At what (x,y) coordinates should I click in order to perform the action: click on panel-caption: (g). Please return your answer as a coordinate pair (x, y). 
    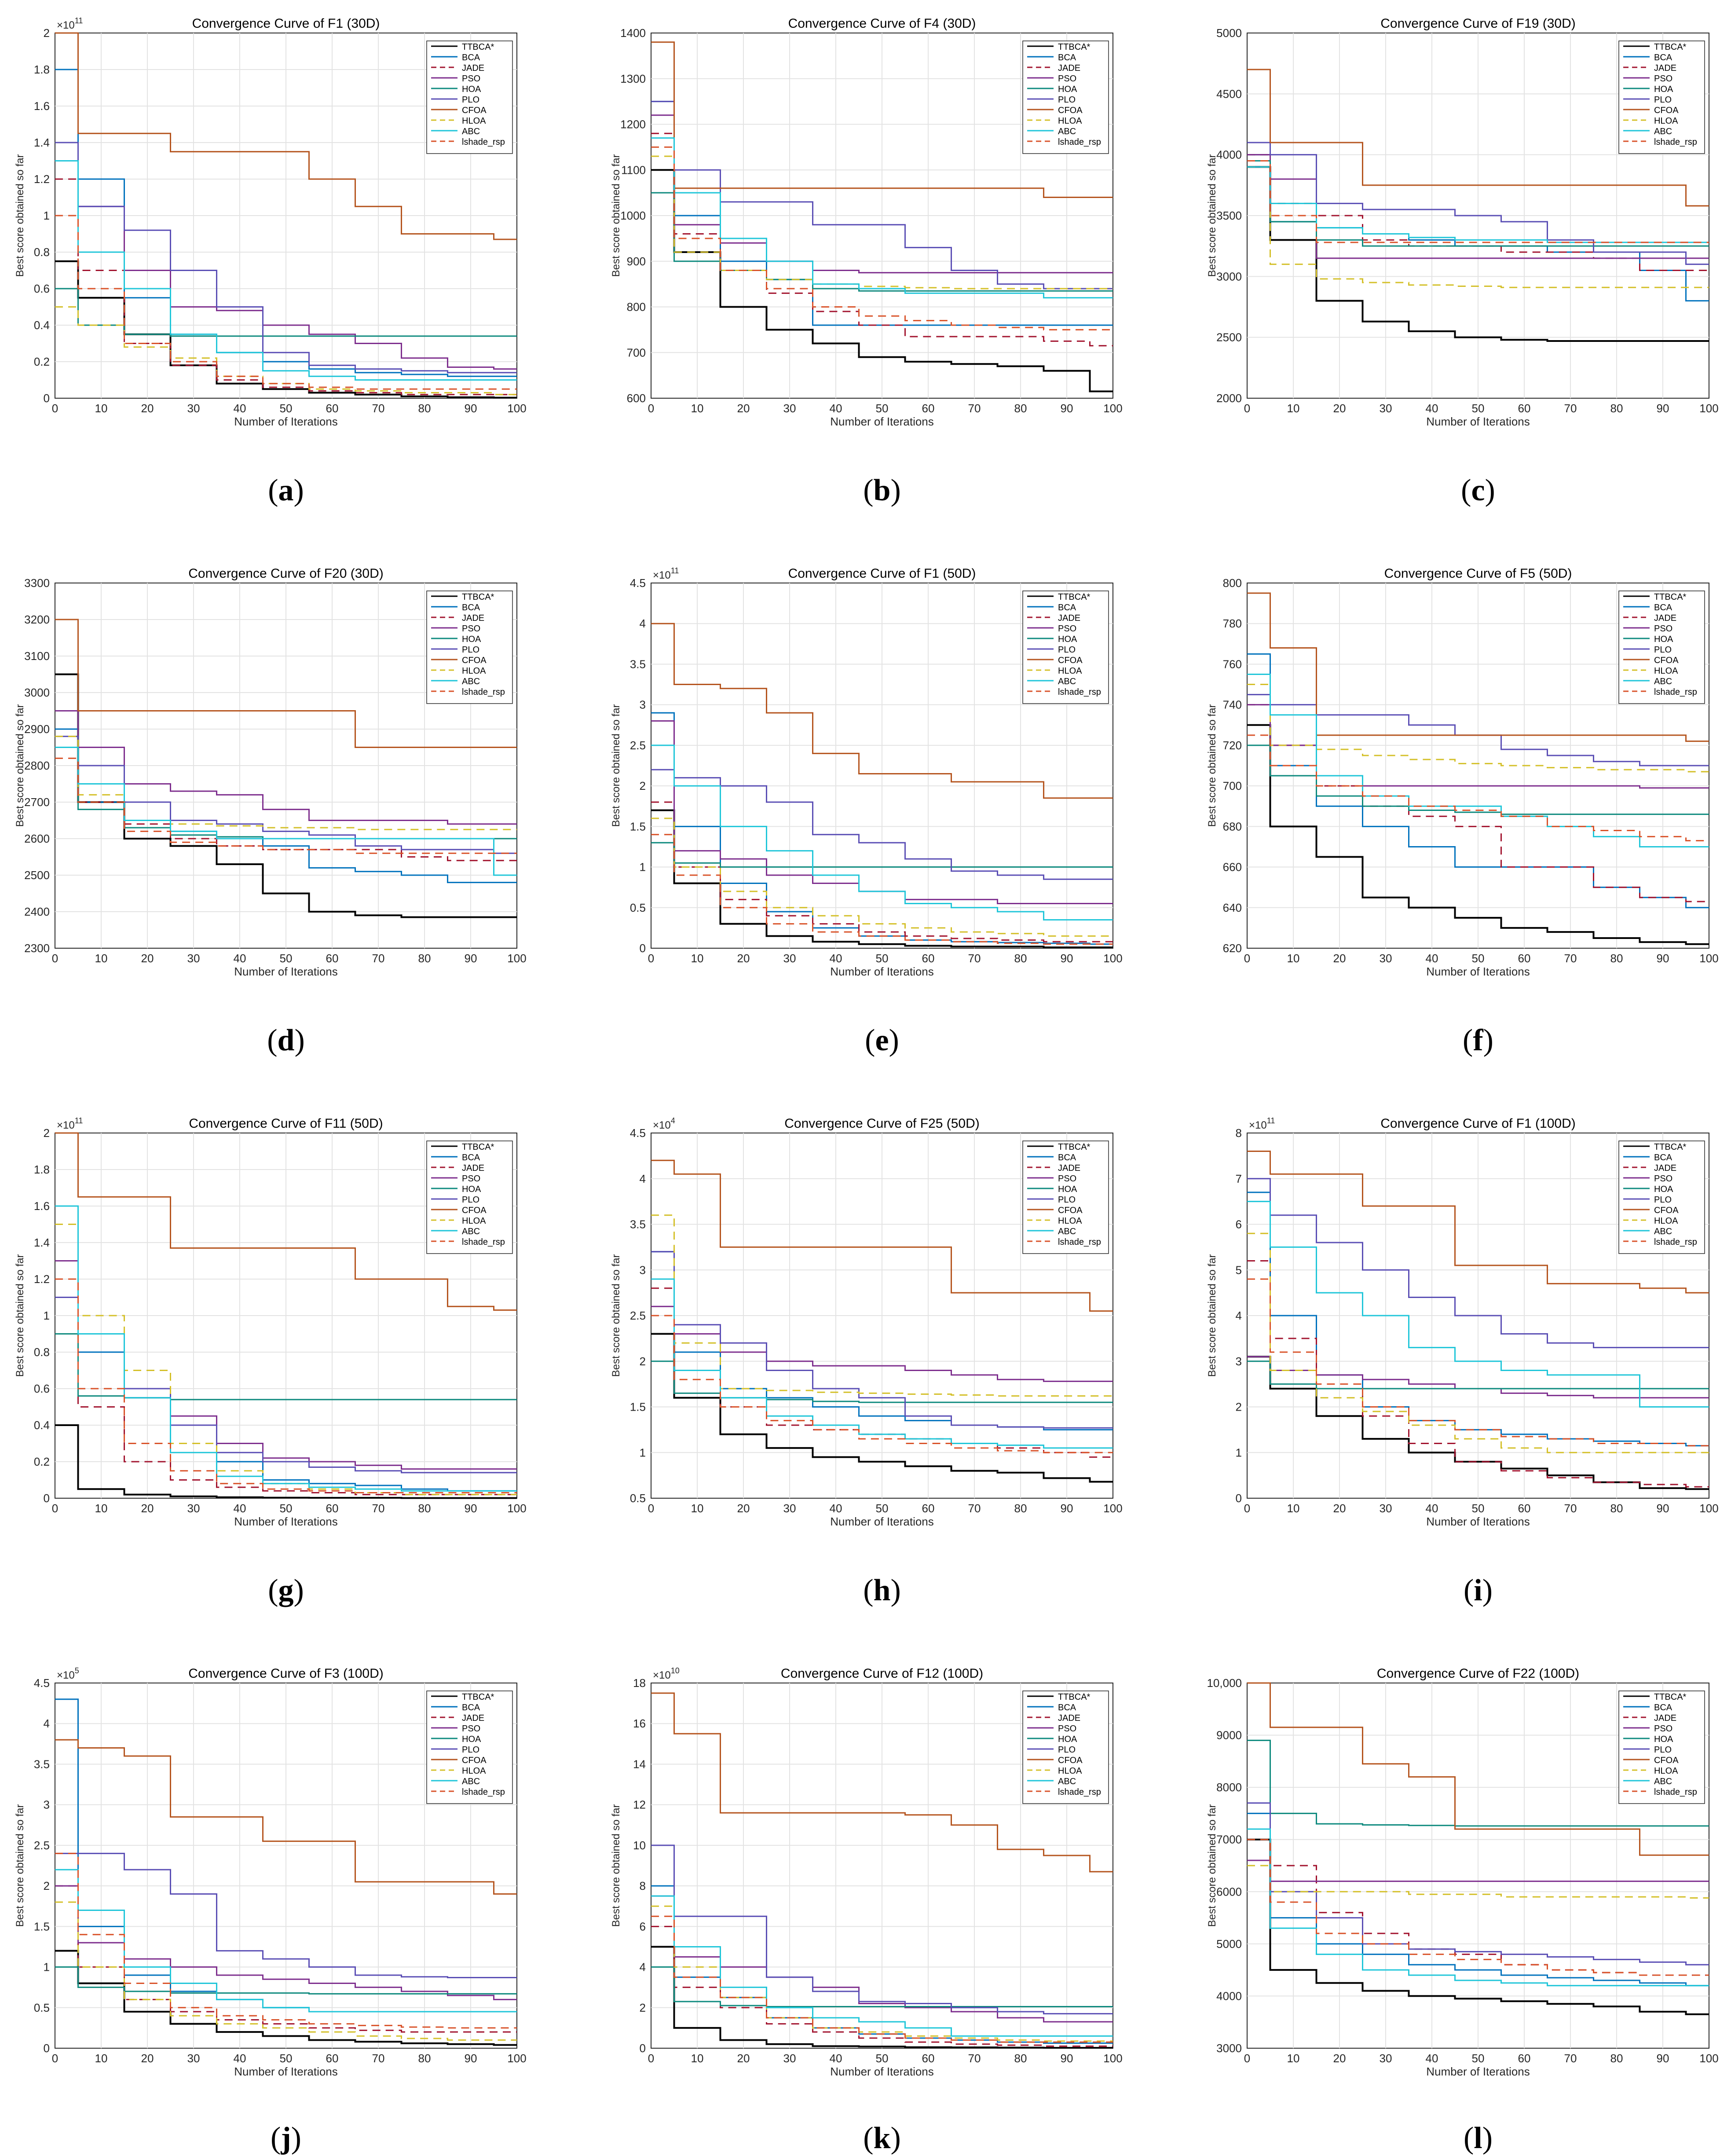
    Looking at the image, I should click on (286, 1590).